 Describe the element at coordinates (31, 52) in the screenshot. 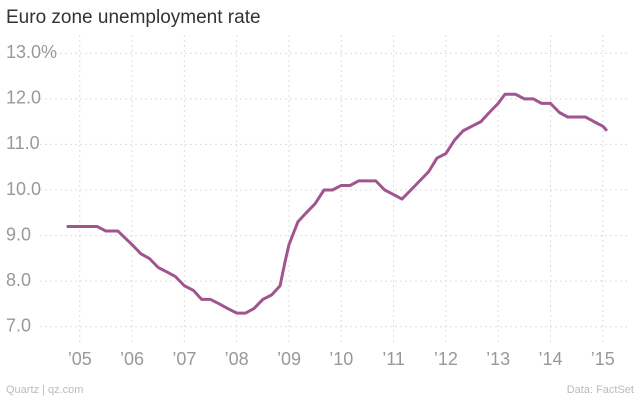

I see `y-tick-label: 13.0%` at that location.